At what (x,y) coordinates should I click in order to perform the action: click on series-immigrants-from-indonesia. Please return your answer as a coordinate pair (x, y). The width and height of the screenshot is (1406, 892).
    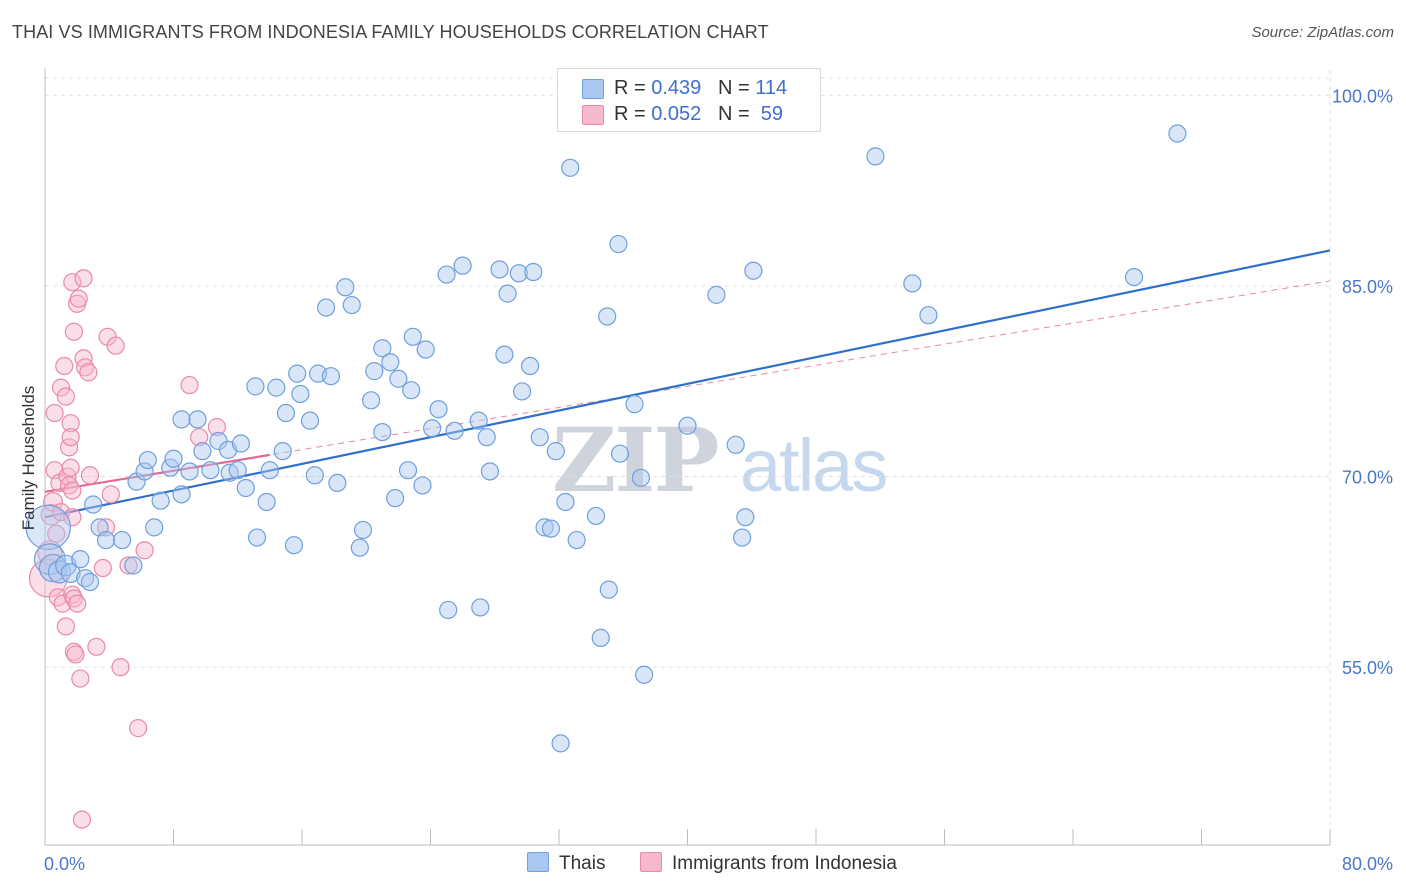
    Looking at the image, I should click on (127, 549).